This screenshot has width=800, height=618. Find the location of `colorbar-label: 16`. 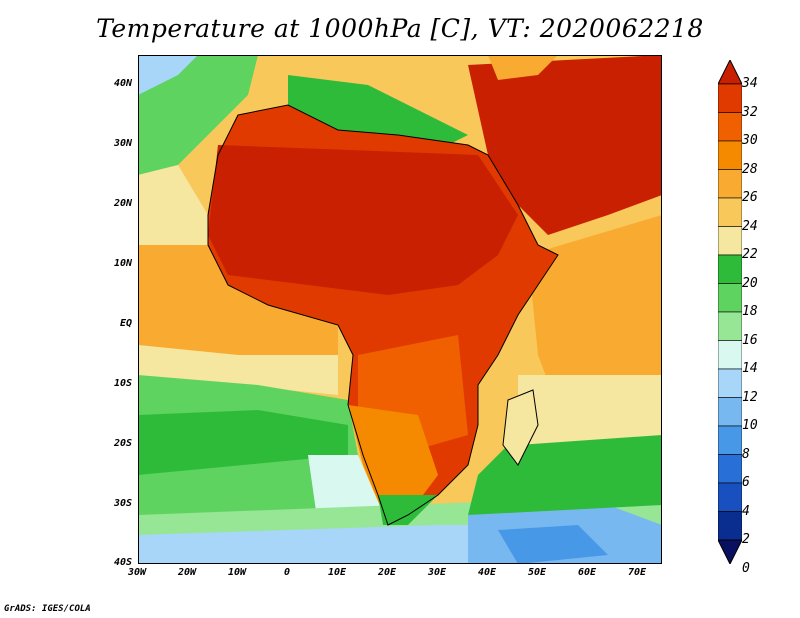

colorbar-label: 16 is located at coordinates (750, 340).